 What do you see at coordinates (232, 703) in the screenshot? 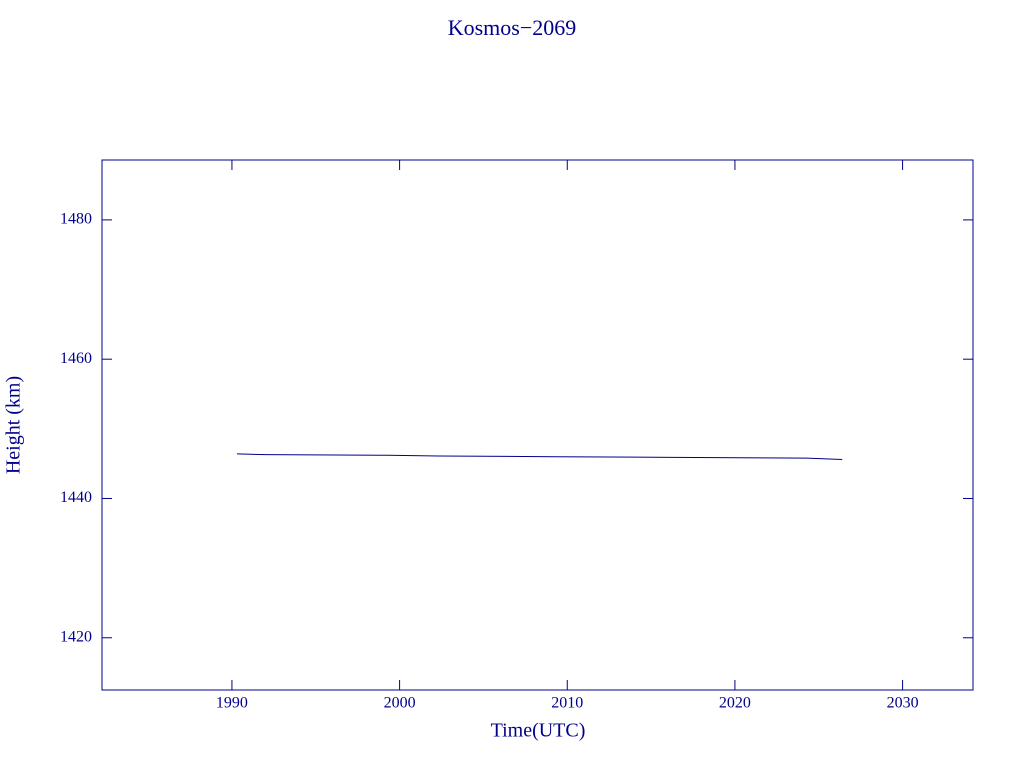
I see `x-tick-label: 1990` at bounding box center [232, 703].